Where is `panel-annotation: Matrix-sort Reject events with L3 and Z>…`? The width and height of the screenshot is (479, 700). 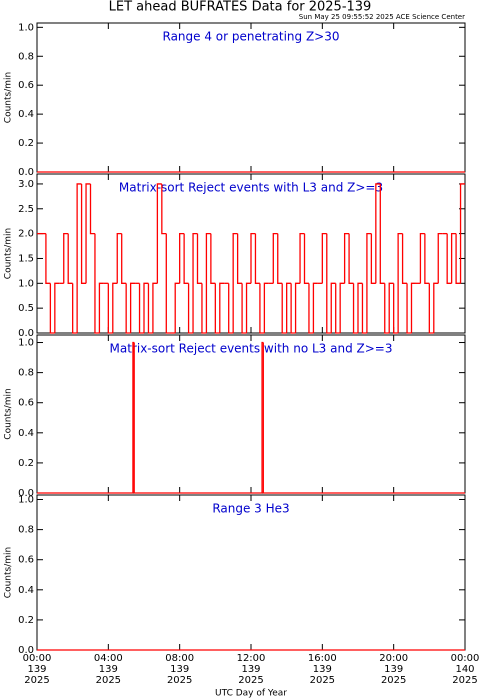 panel-annotation: Matrix-sort Reject events with L3 and Z>… is located at coordinates (251, 188).